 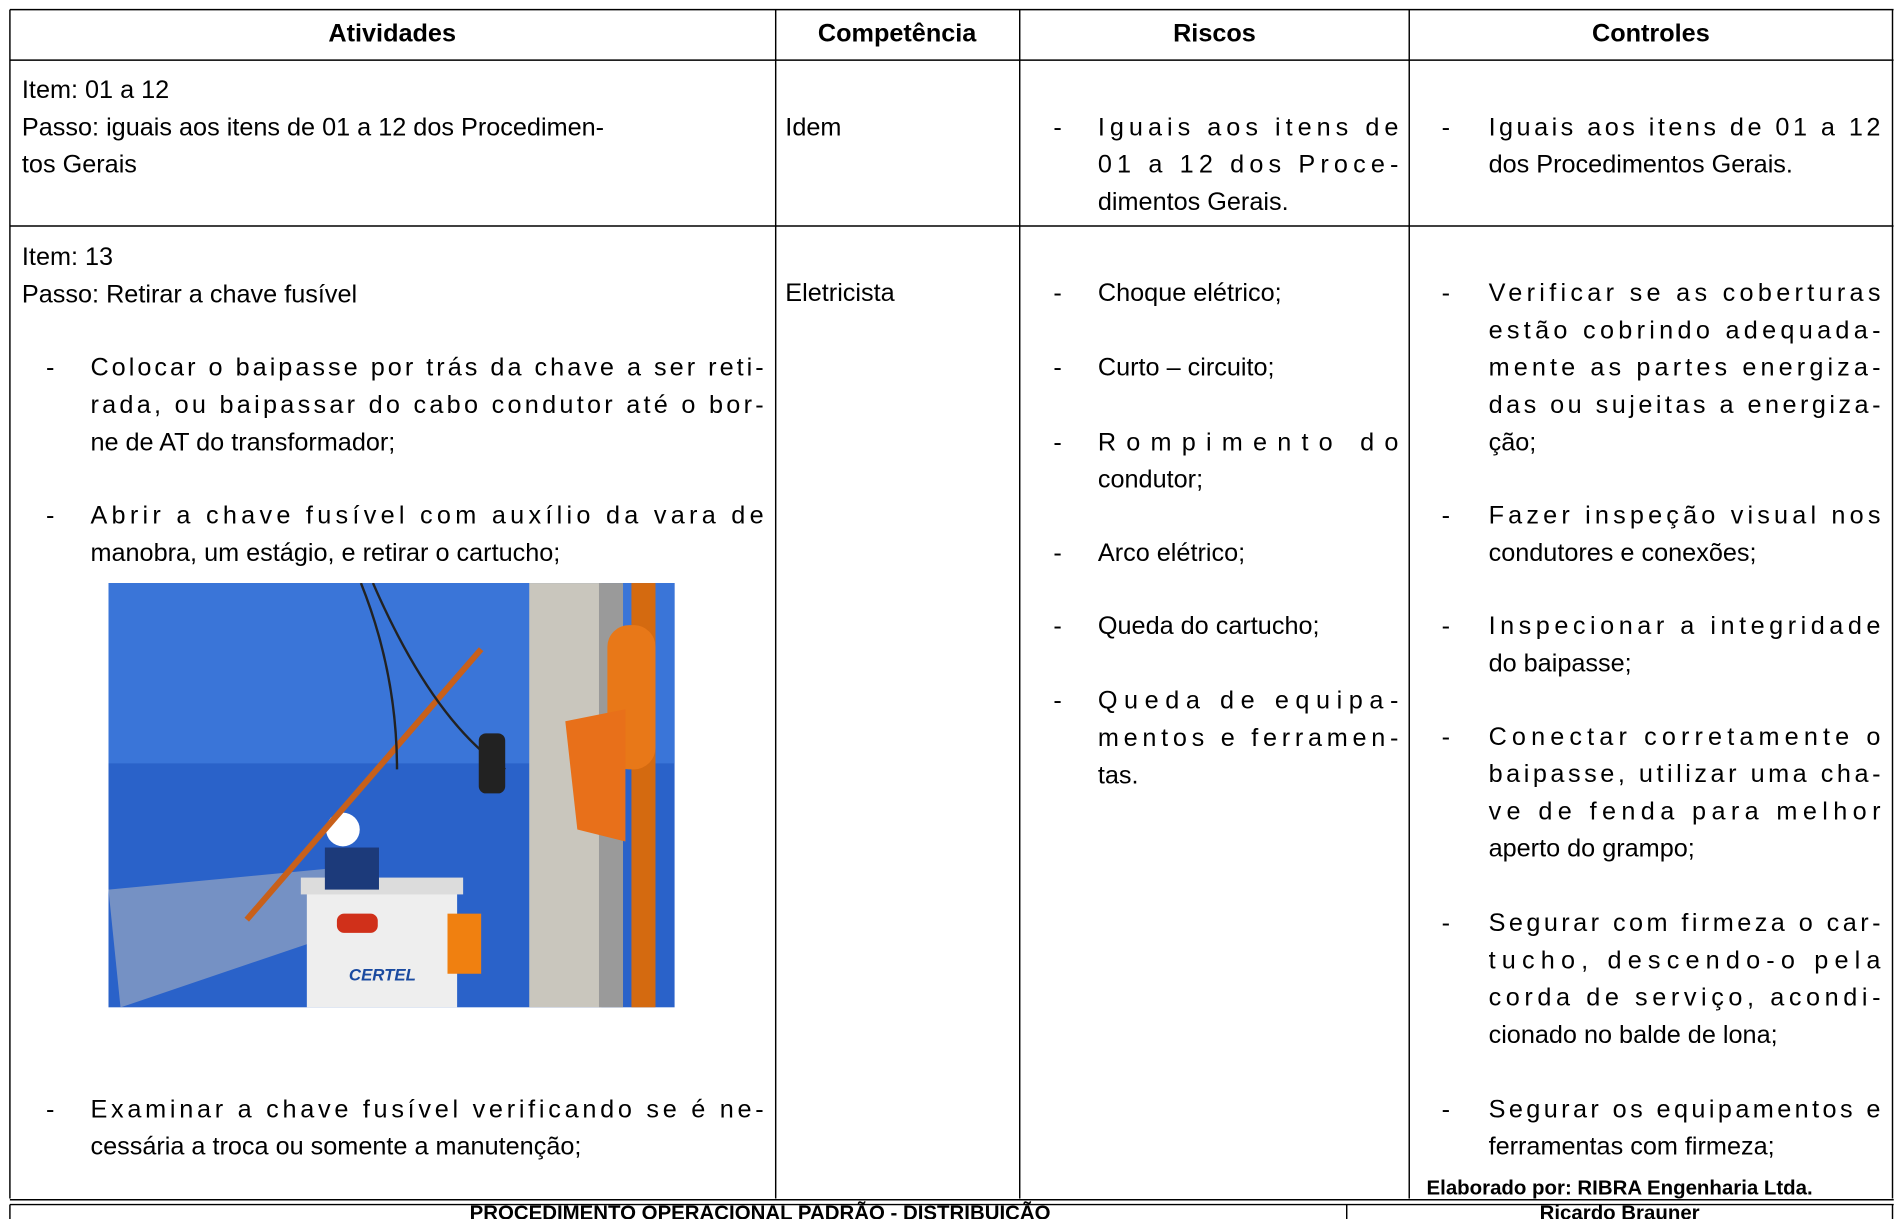 What do you see at coordinates (1513, 442) in the screenshot?
I see `control-text: ção;` at bounding box center [1513, 442].